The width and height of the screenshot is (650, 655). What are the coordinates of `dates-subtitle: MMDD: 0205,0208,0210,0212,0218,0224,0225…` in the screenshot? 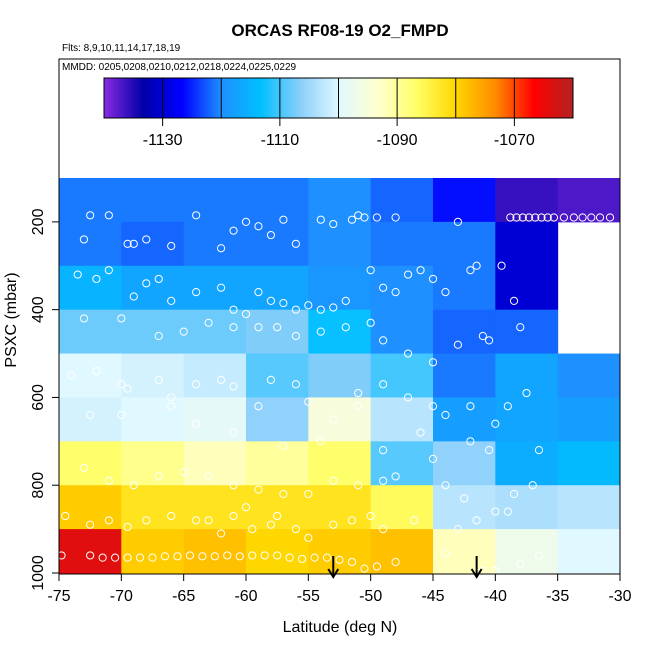 It's located at (179, 67).